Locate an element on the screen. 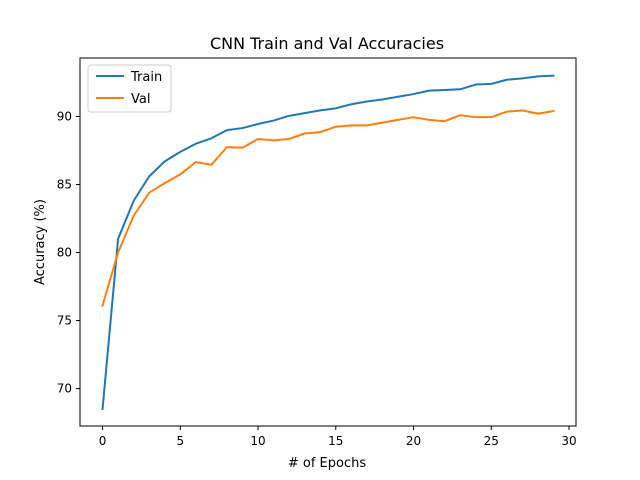 The image size is (640, 480). x-tick-label: 5 is located at coordinates (180, 441).